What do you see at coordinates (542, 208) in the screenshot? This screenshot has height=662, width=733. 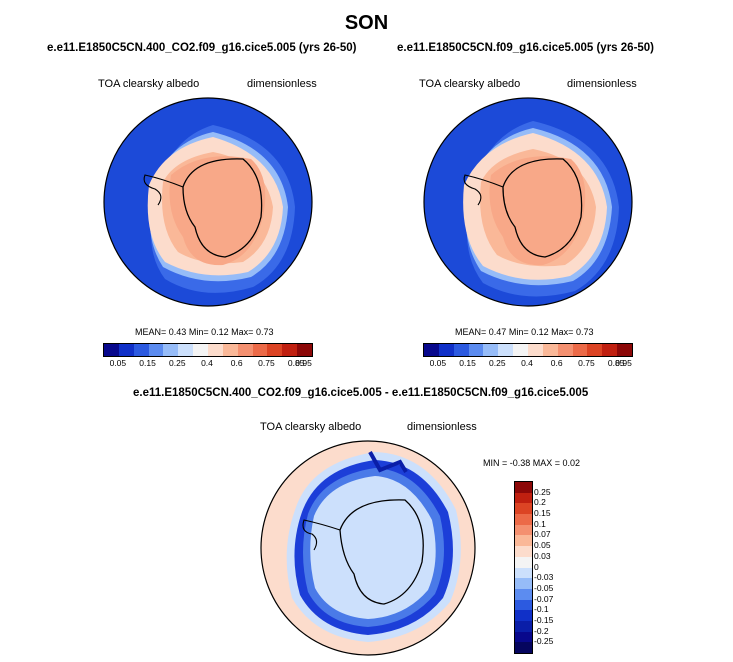 I see `panel-2-antarctica-coastline` at bounding box center [542, 208].